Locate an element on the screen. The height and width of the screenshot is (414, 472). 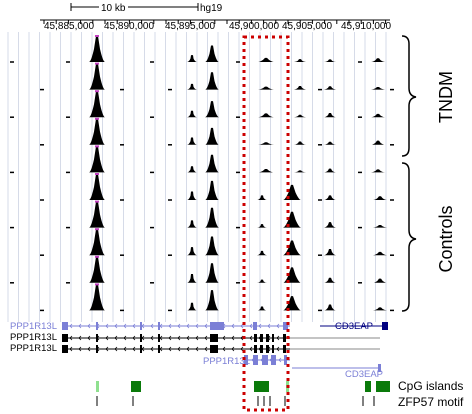
position-label: 45,905,000 is located at coordinates (307, 26).